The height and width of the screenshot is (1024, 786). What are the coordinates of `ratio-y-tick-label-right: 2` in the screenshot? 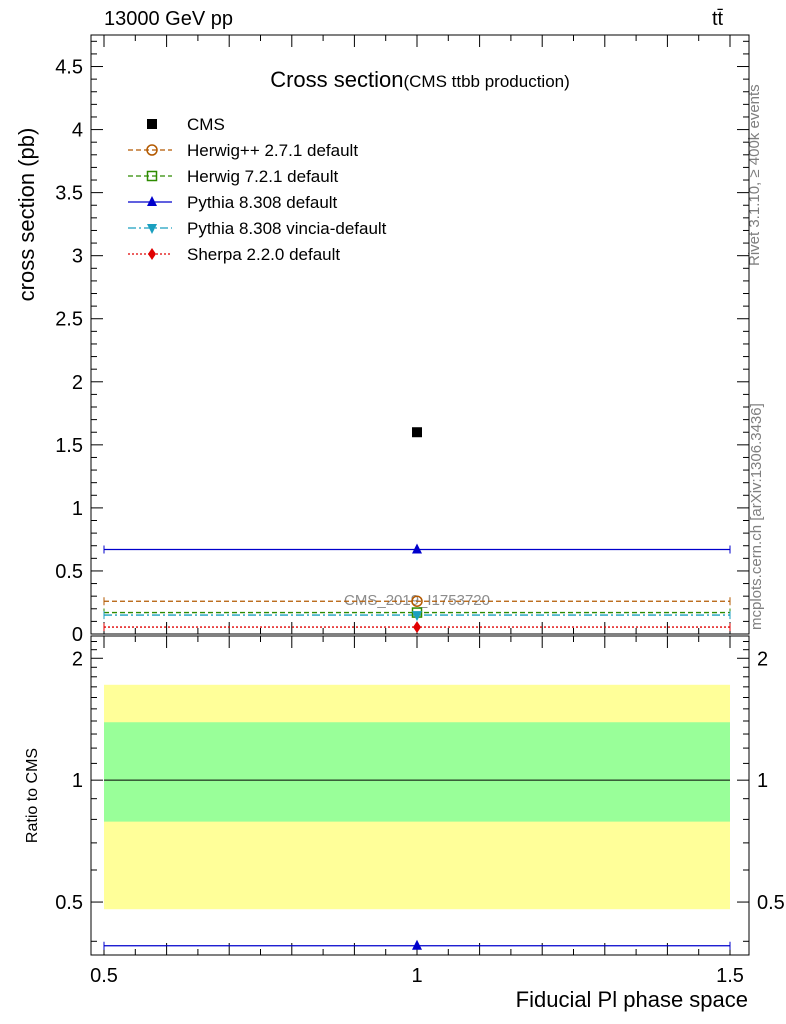 It's located at (762, 659).